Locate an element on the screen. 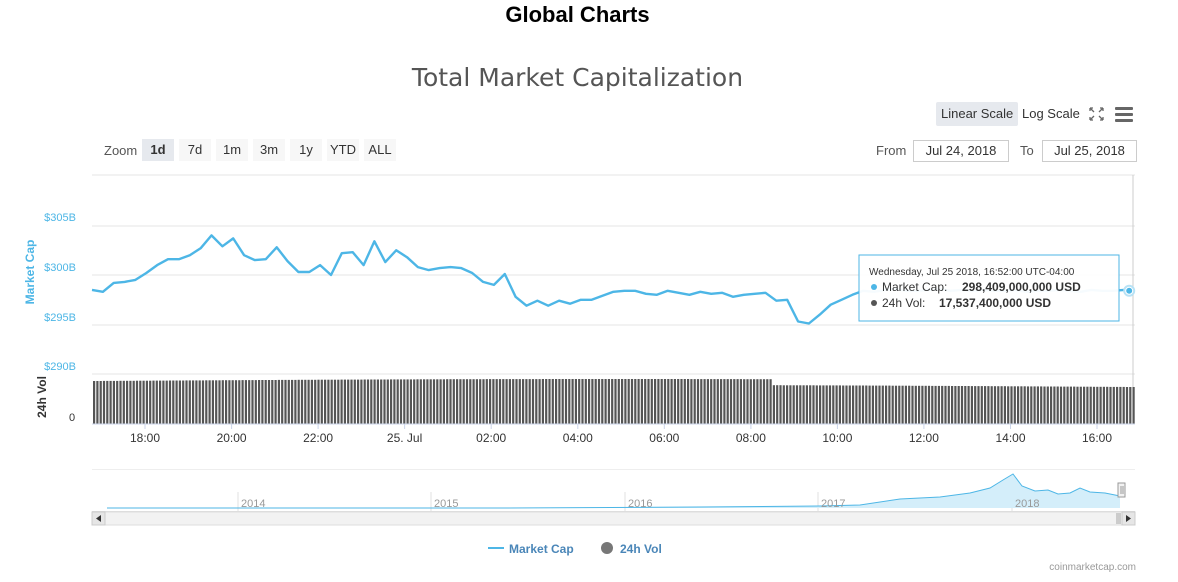 This screenshot has width=1178, height=582. zoom-1d-button: 1d is located at coordinates (158, 150).